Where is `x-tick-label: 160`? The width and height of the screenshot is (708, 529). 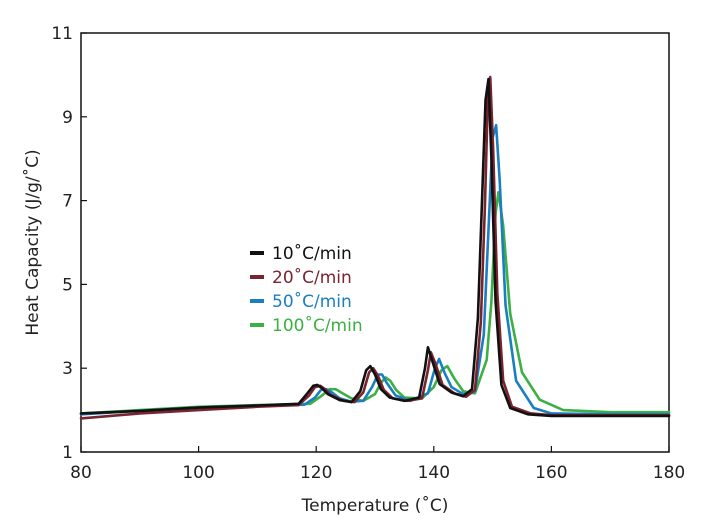
x-tick-label: 160 is located at coordinates (551, 473).